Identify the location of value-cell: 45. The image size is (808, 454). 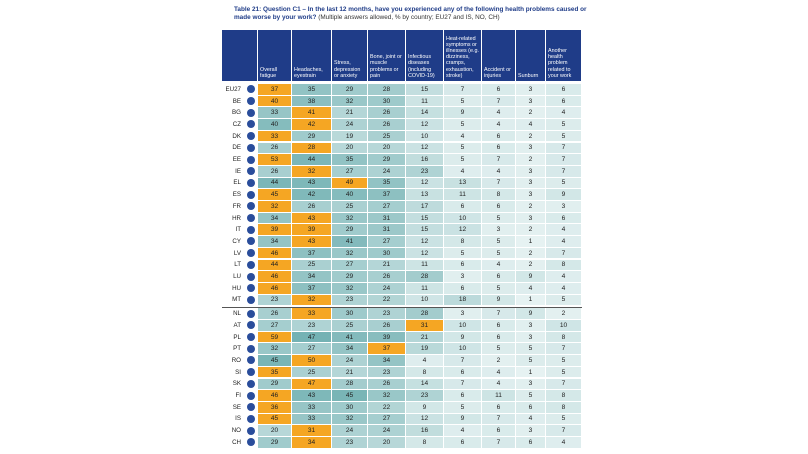
(350, 396).